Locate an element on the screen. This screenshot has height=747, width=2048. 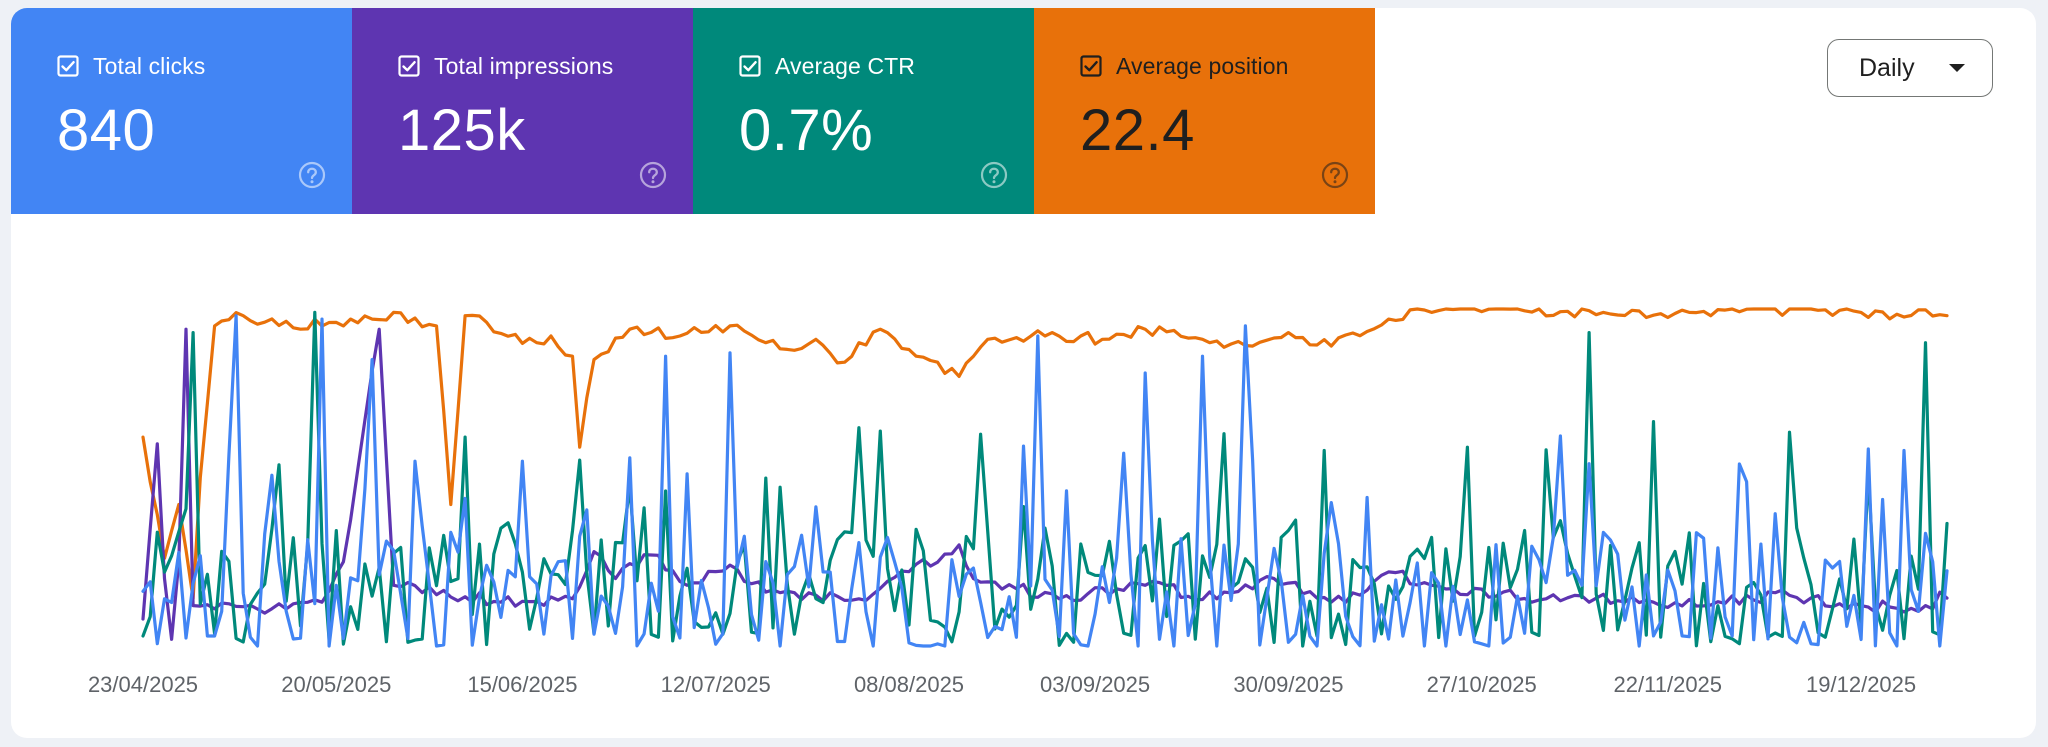
x-tick-label: 08/08/2025 is located at coordinates (909, 684).